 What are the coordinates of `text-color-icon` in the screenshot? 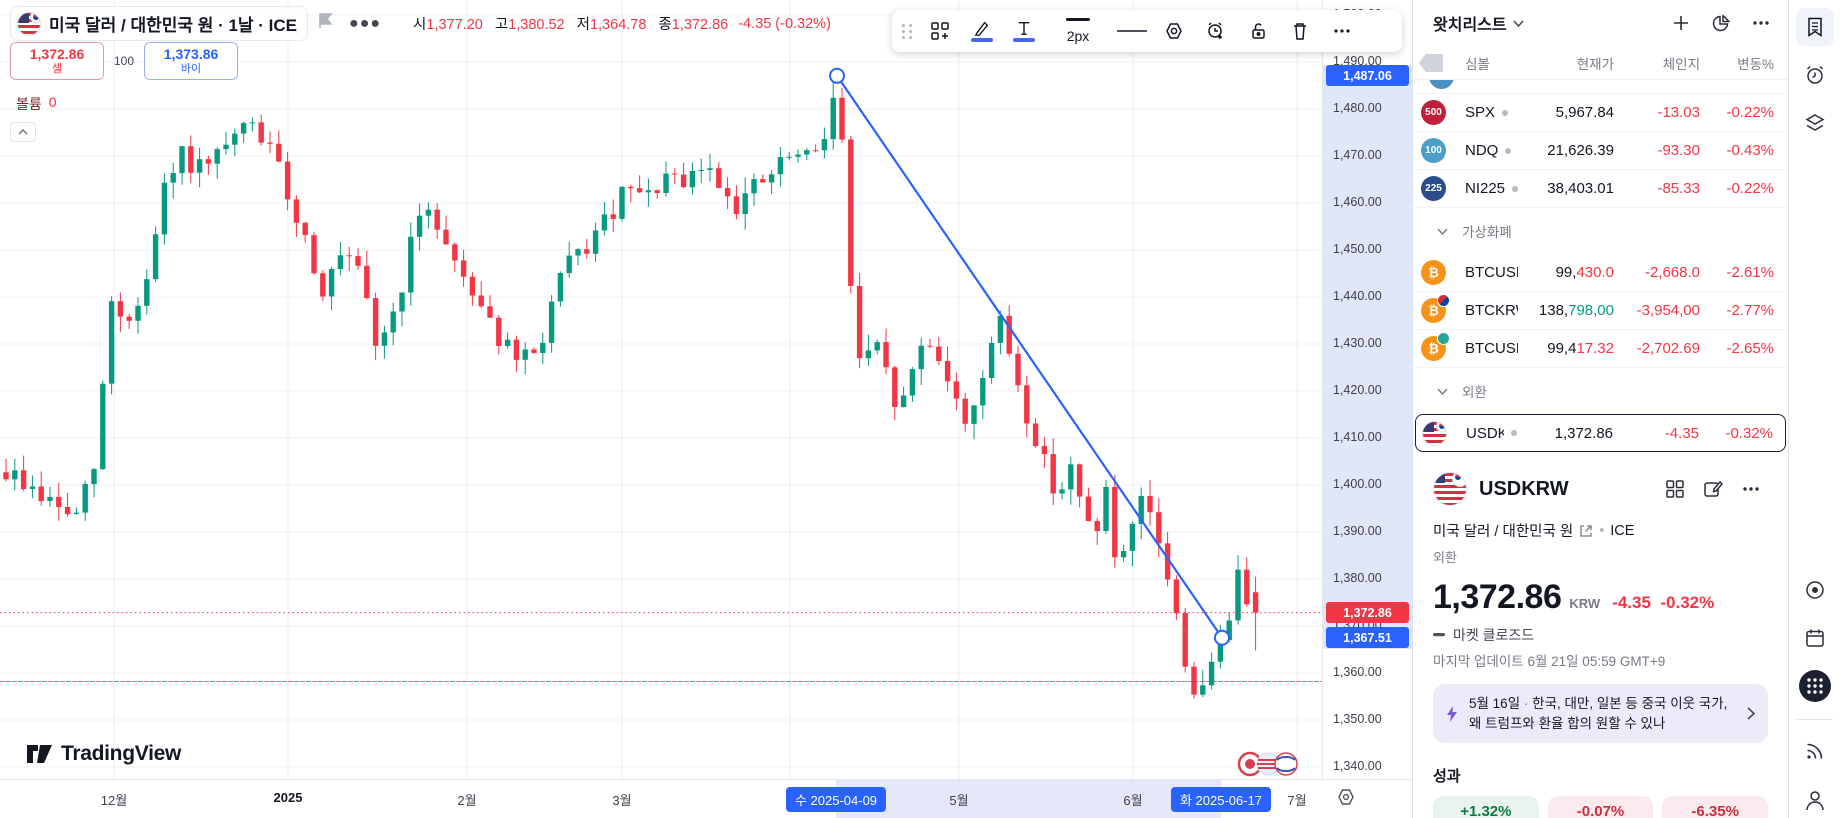 It's located at (1024, 31).